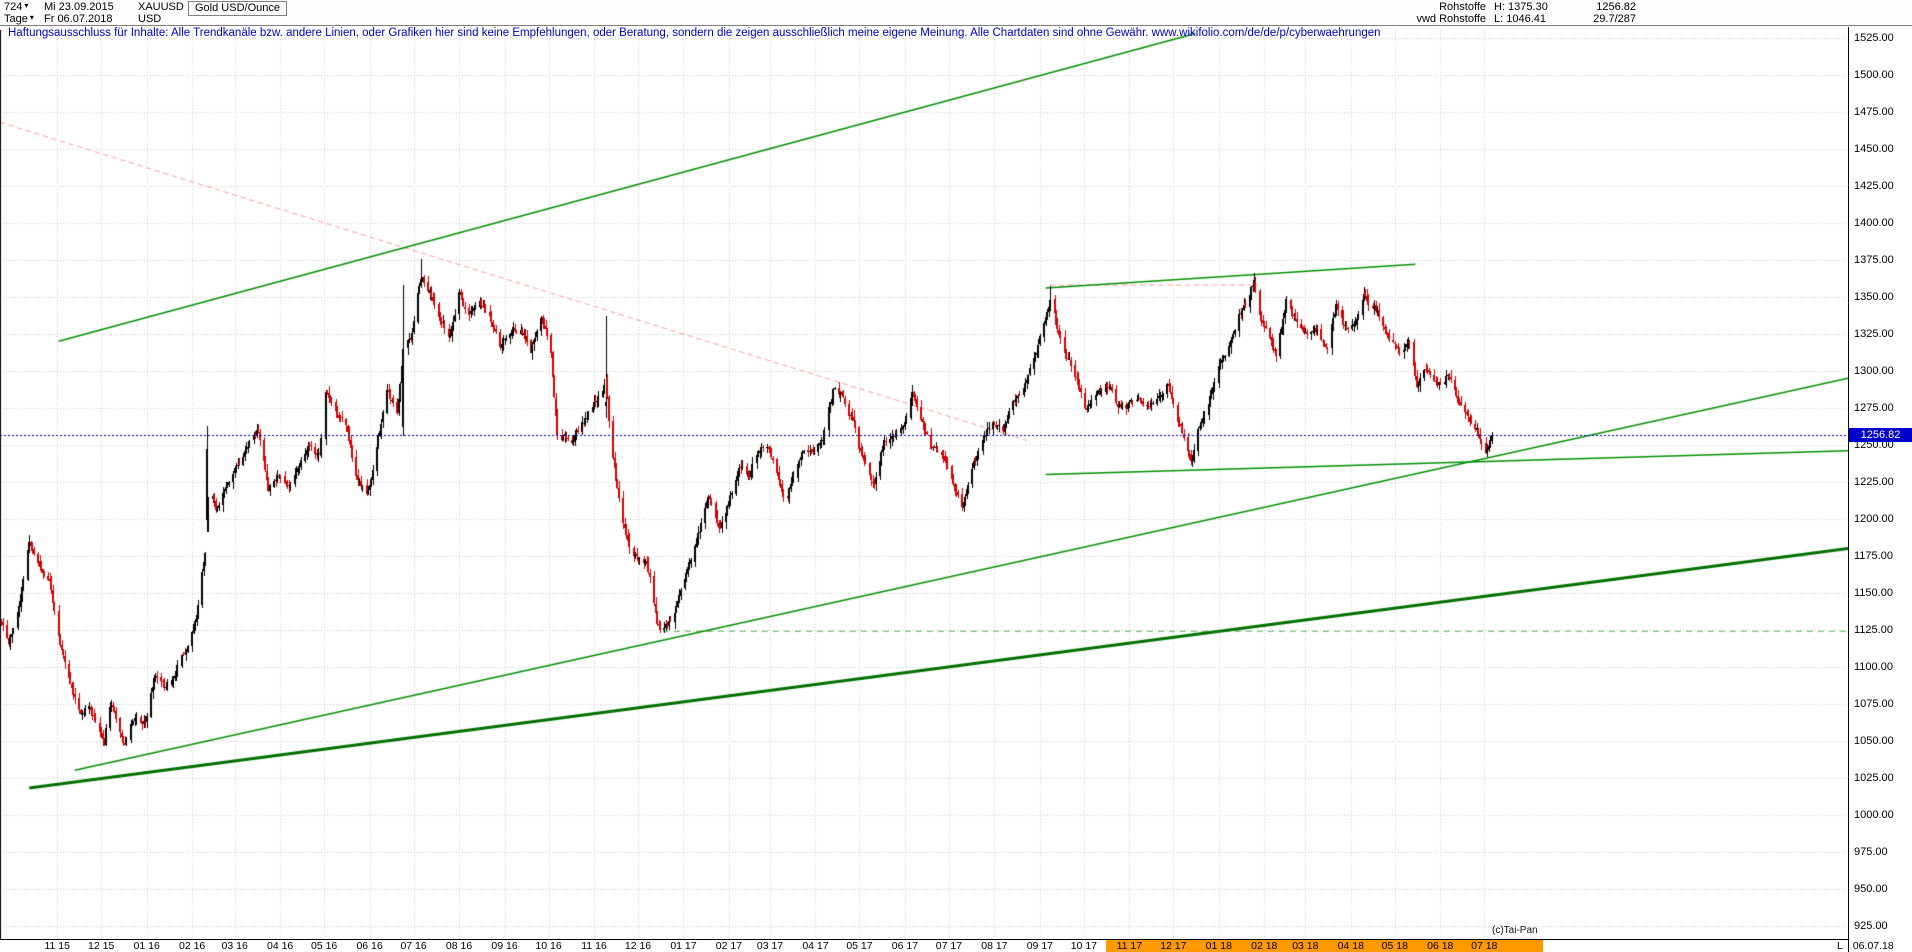 This screenshot has width=1912, height=952. Describe the element at coordinates (1874, 703) in the screenshot. I see `price-axis-label: 1075.00` at that location.